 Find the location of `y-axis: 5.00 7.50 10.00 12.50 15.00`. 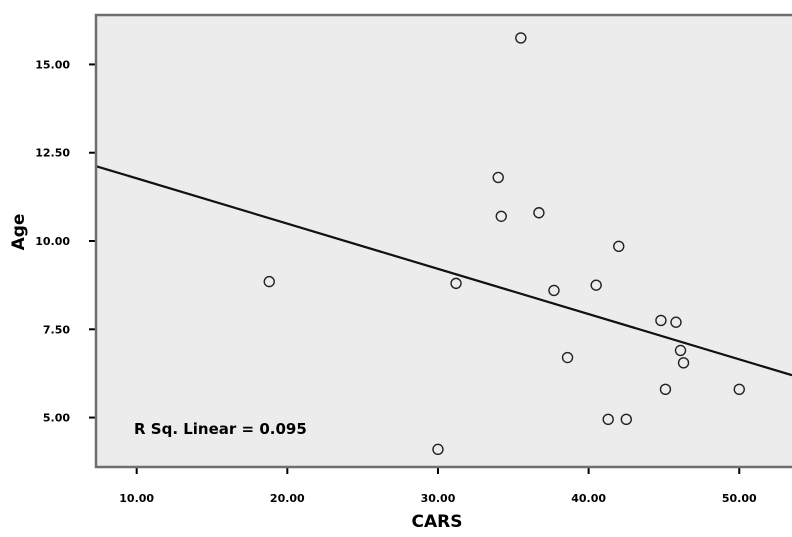

y-axis: 5.00 7.50 10.00 12.50 15.00 is located at coordinates (65, 241).